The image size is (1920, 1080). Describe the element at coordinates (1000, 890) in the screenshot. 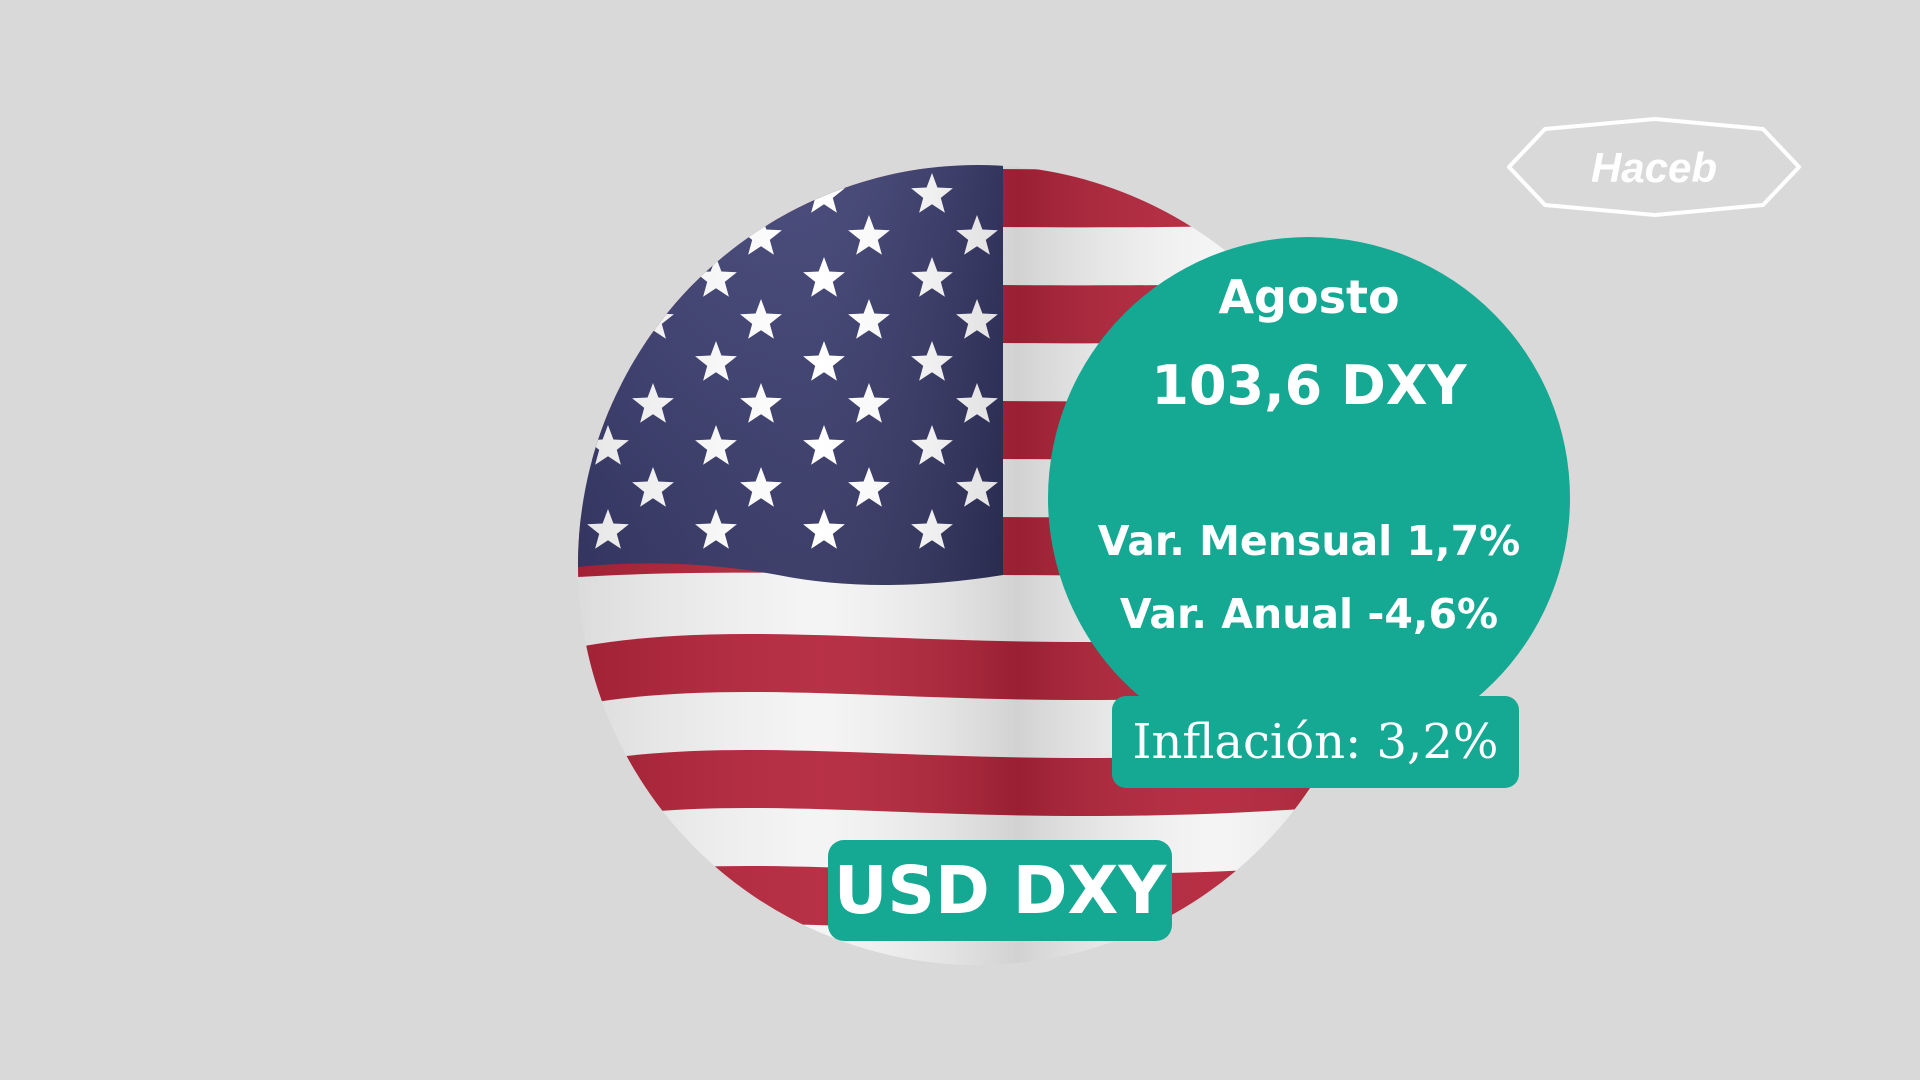

I see `currency-badge: USD DXY` at that location.